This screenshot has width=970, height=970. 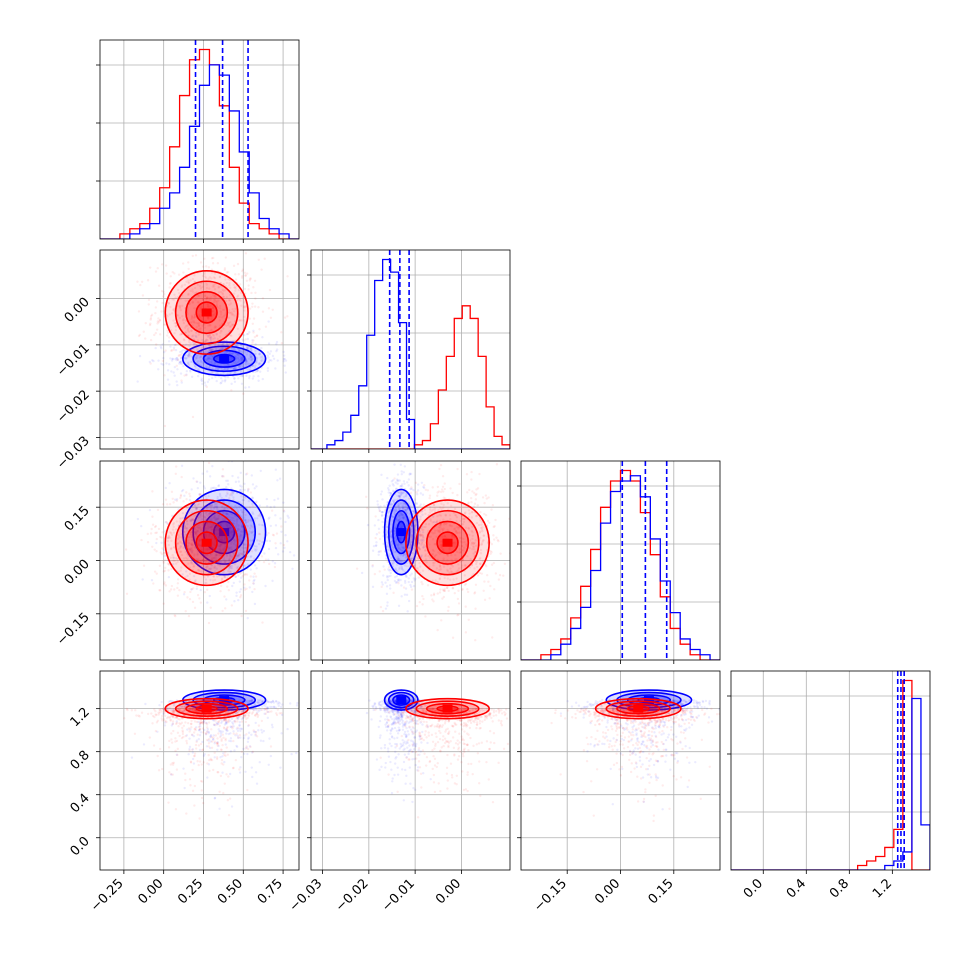 What do you see at coordinates (410, 349) in the screenshot?
I see `panel-frame` at bounding box center [410, 349].